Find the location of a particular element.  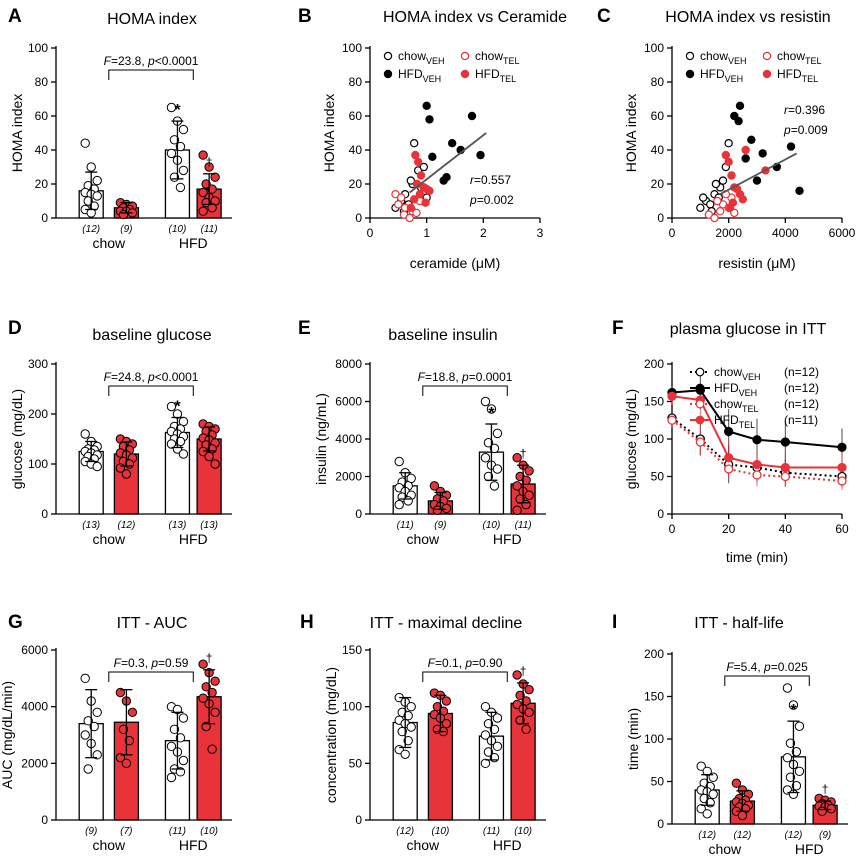

legend-n: (n=12) is located at coordinates (801, 372).